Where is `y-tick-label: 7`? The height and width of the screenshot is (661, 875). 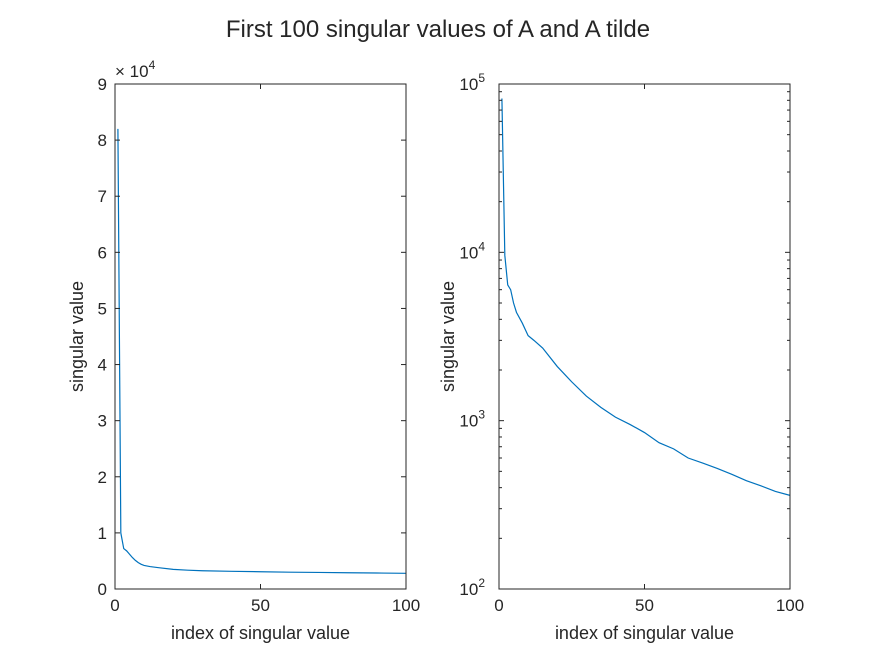
y-tick-label: 7 is located at coordinates (102, 196).